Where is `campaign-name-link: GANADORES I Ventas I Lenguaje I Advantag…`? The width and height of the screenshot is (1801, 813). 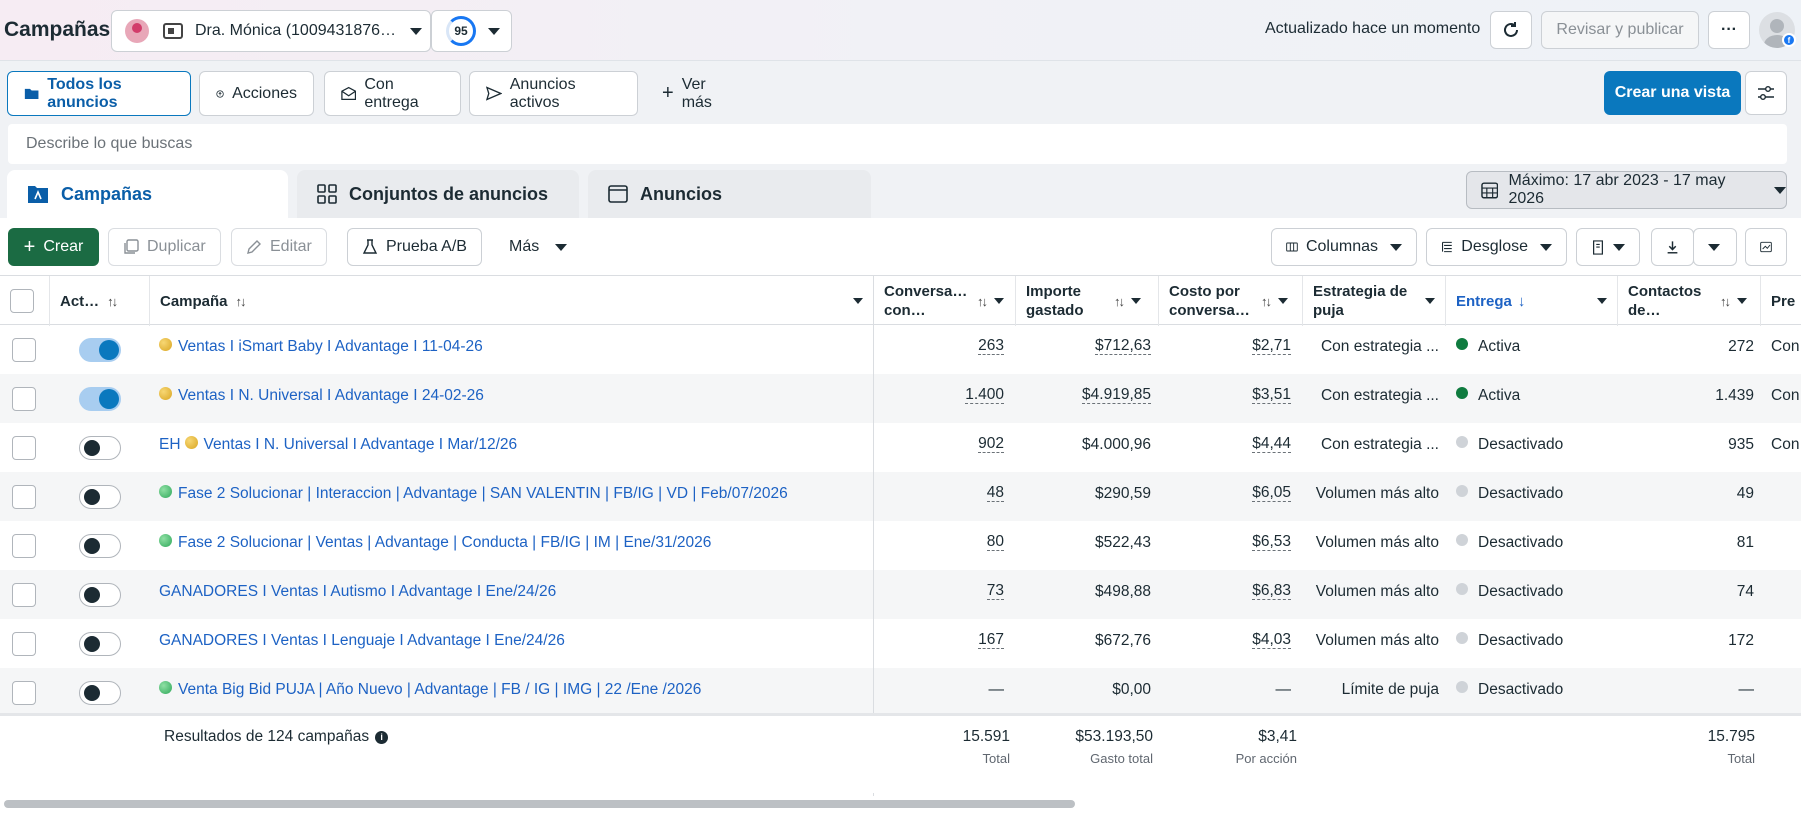
campaign-name-link: GANADORES I Ventas I Lenguaje I Advantag… is located at coordinates (362, 640).